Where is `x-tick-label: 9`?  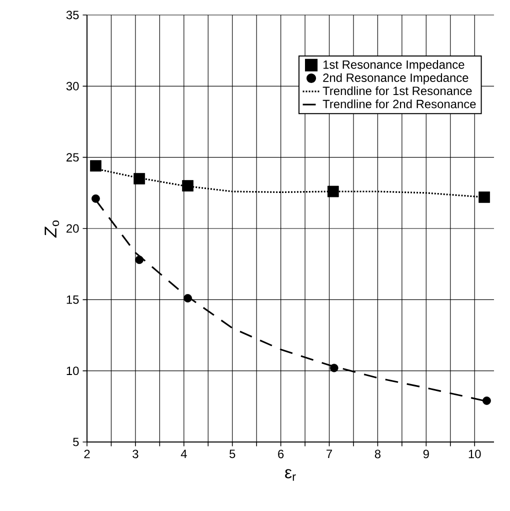 x-tick-label: 9 is located at coordinates (426, 454).